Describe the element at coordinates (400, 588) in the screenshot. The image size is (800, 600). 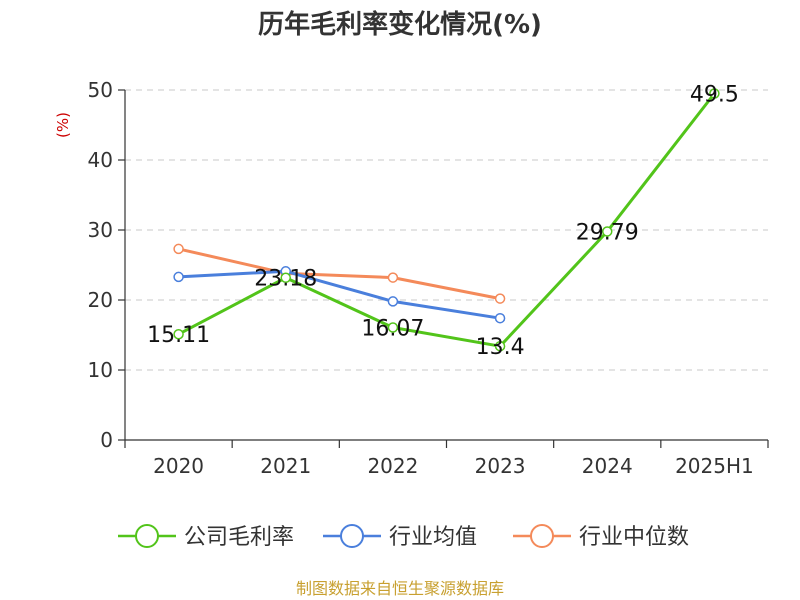
I see `source-note: 制图数据来自恒生聚源数据库` at that location.